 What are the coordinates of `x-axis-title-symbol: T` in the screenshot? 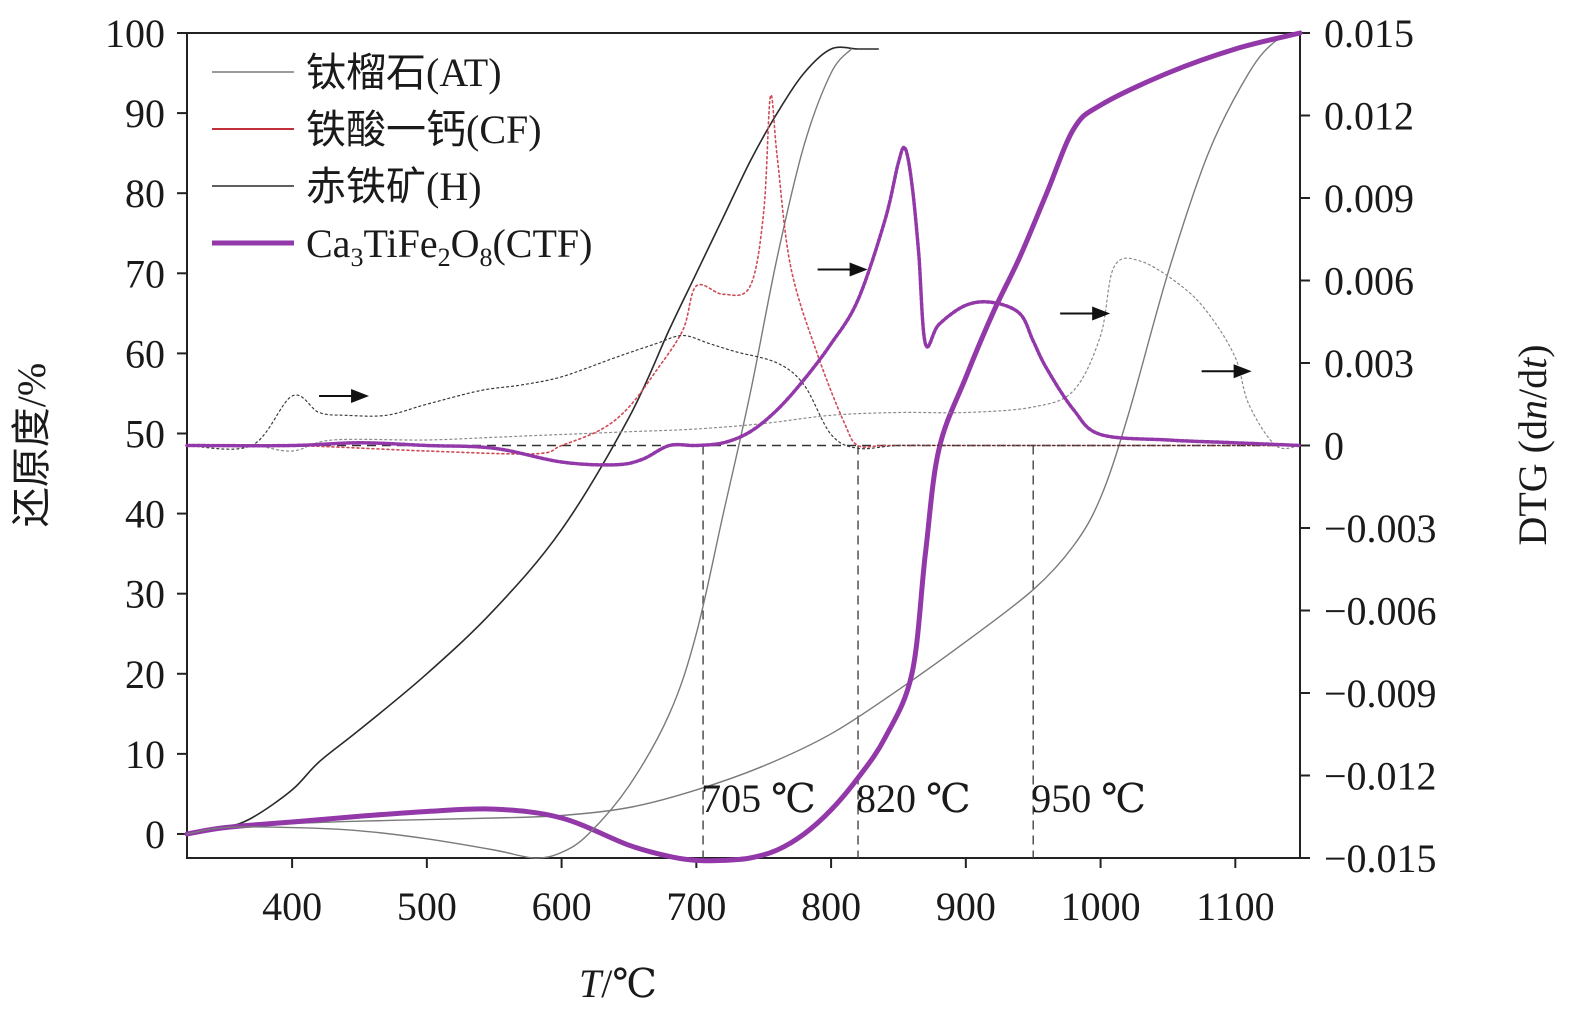 It's located at (591, 983).